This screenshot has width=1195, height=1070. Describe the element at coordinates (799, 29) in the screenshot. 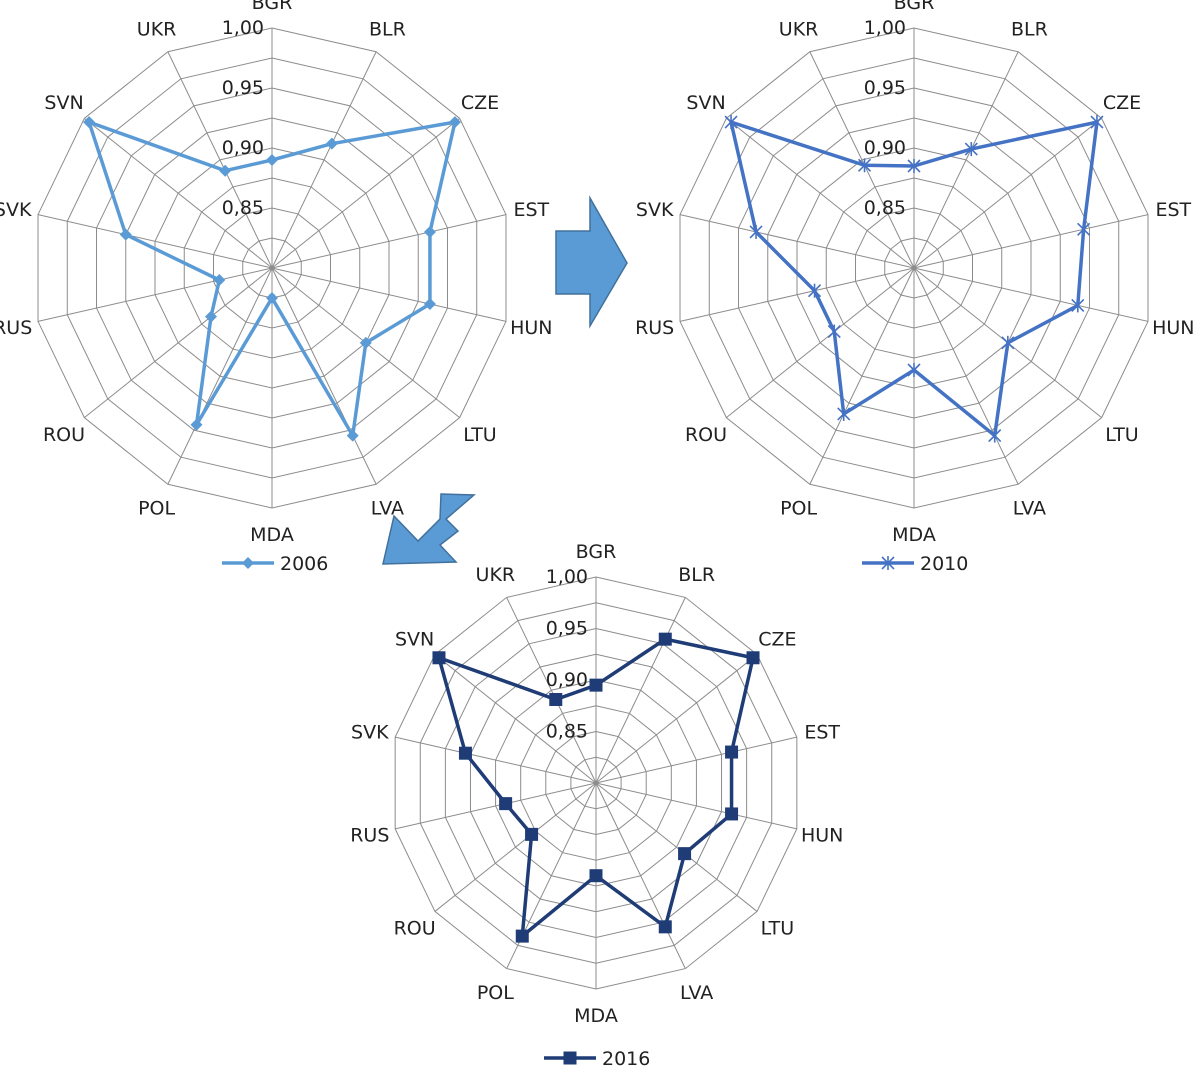

I see `category-label: UKR` at that location.